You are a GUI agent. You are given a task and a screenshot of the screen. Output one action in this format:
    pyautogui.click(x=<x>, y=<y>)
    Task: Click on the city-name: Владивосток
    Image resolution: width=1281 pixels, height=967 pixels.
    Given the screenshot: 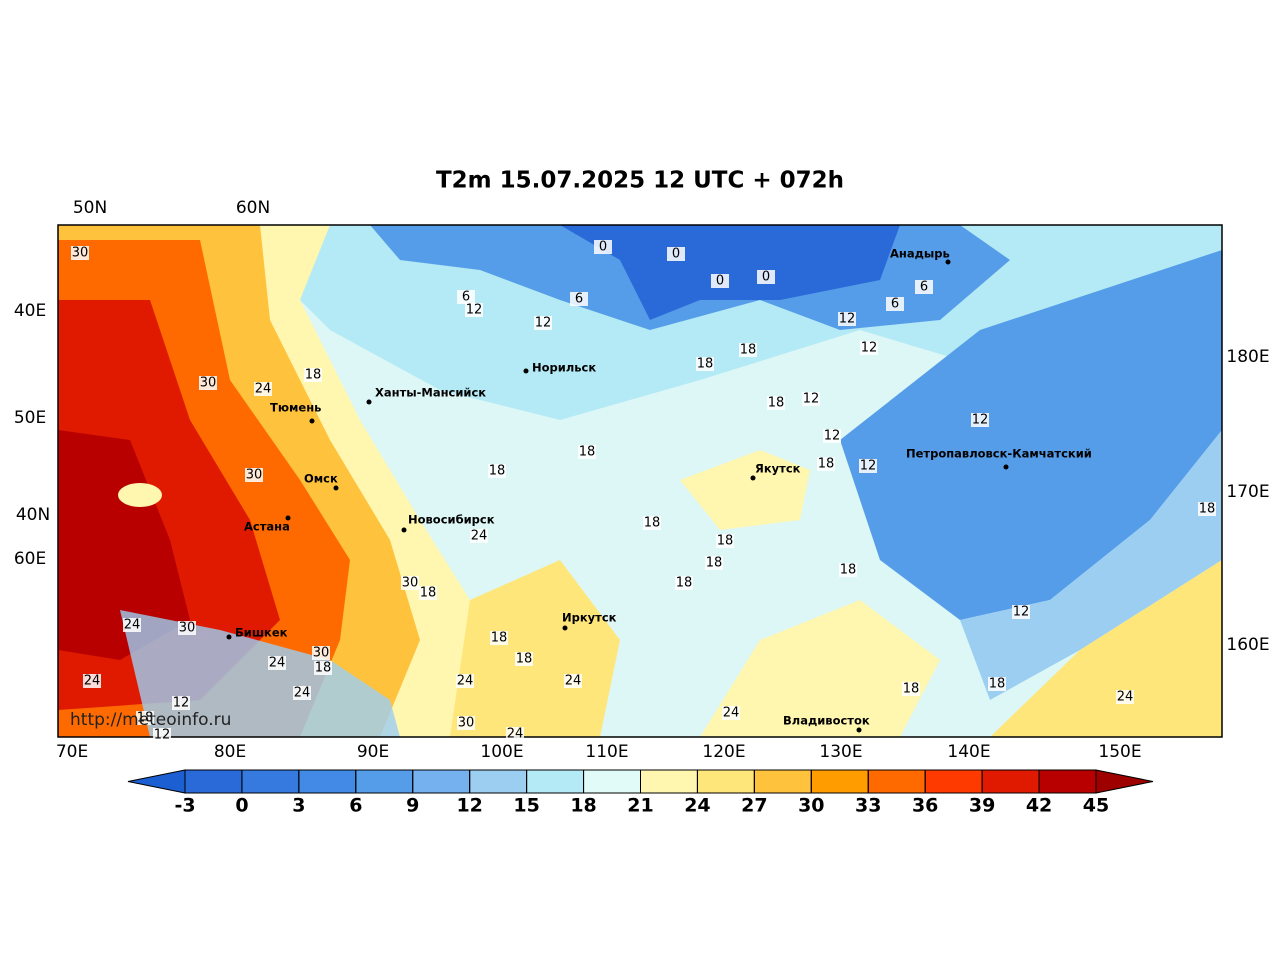 What is the action you would take?
    pyautogui.click(x=826, y=721)
    